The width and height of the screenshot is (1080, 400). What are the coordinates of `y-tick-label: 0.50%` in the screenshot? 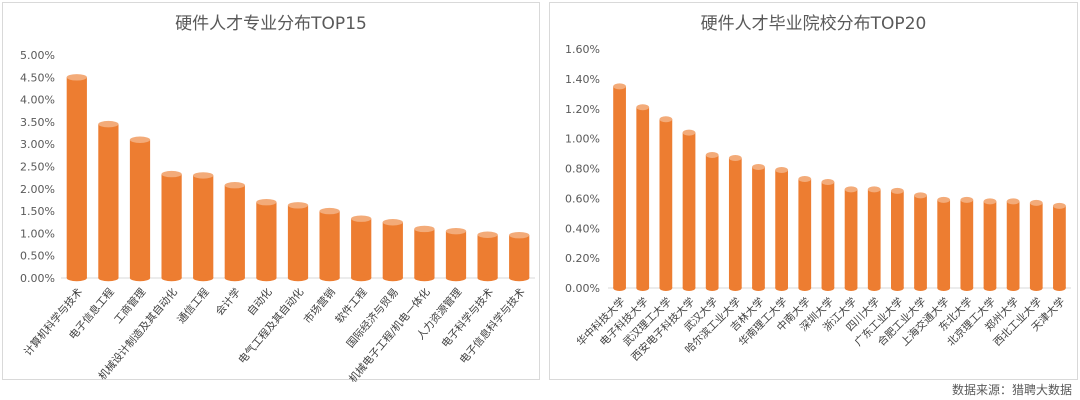 It's located at (37, 256).